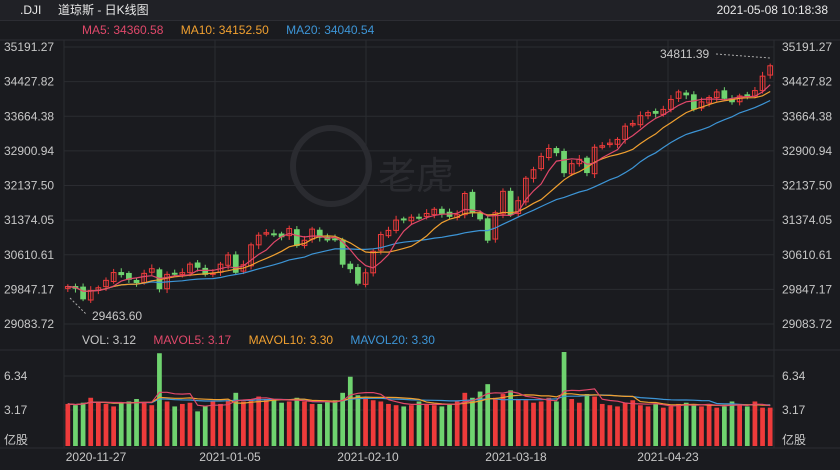 The image size is (840, 470). What do you see at coordinates (16, 376) in the screenshot?
I see `volume-axis-tick-left: 6.34` at bounding box center [16, 376].